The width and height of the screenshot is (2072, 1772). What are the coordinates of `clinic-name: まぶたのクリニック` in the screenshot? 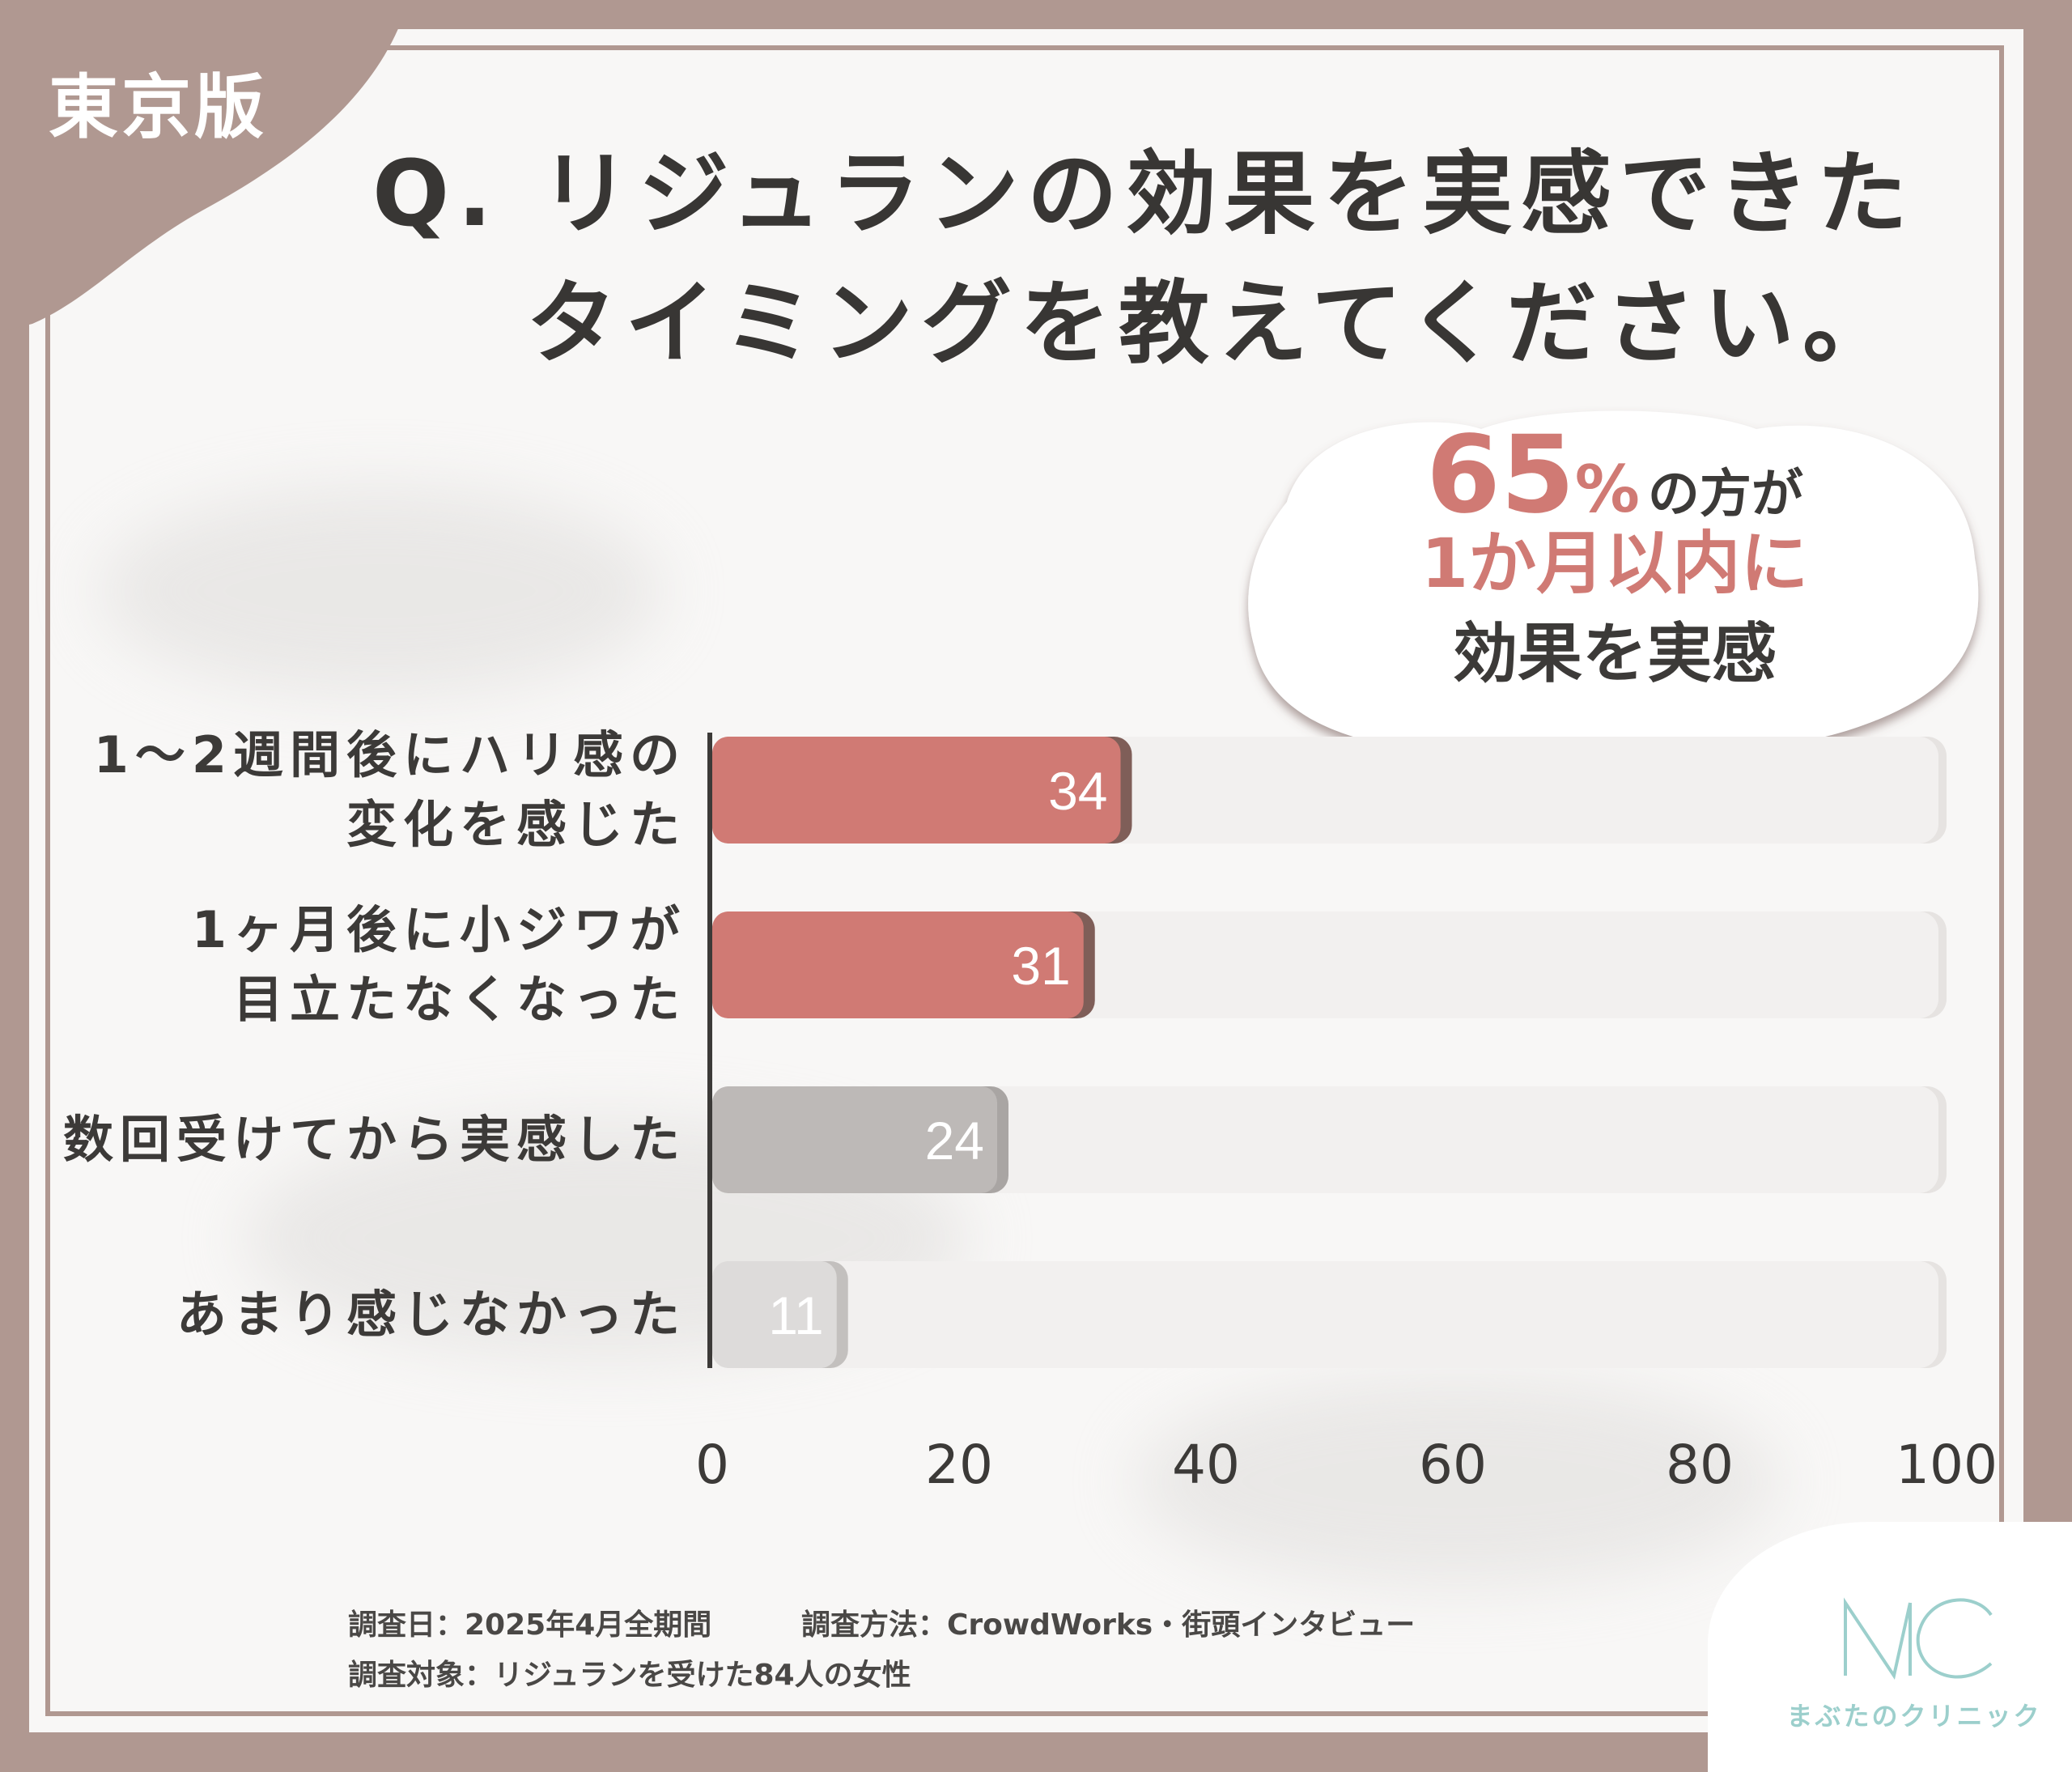 It's located at (1914, 1717).